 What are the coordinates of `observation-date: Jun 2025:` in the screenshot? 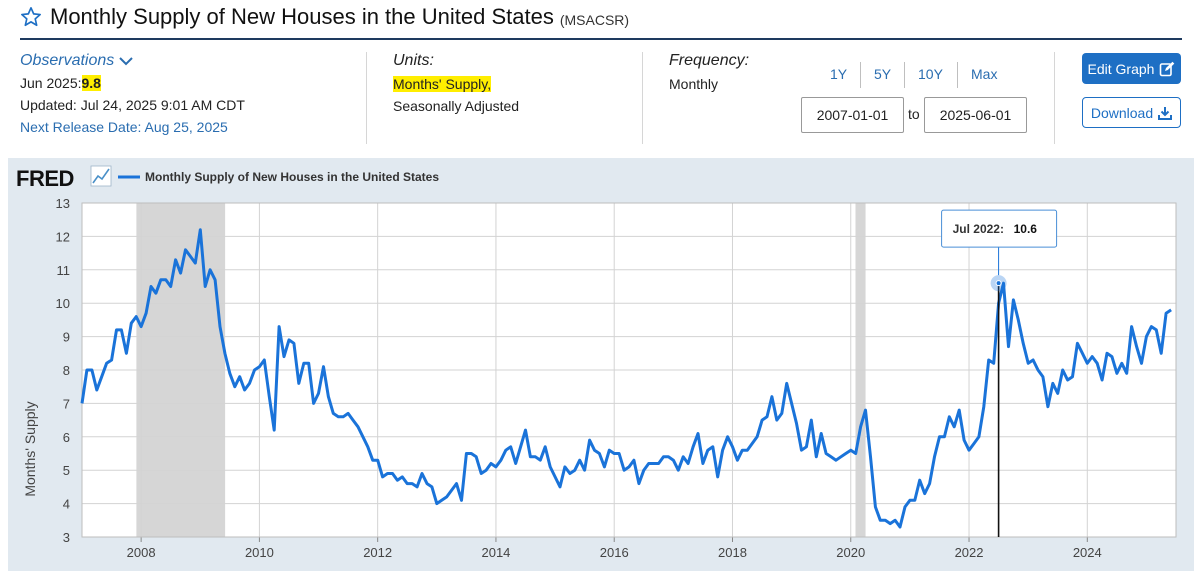 It's located at (51, 83).